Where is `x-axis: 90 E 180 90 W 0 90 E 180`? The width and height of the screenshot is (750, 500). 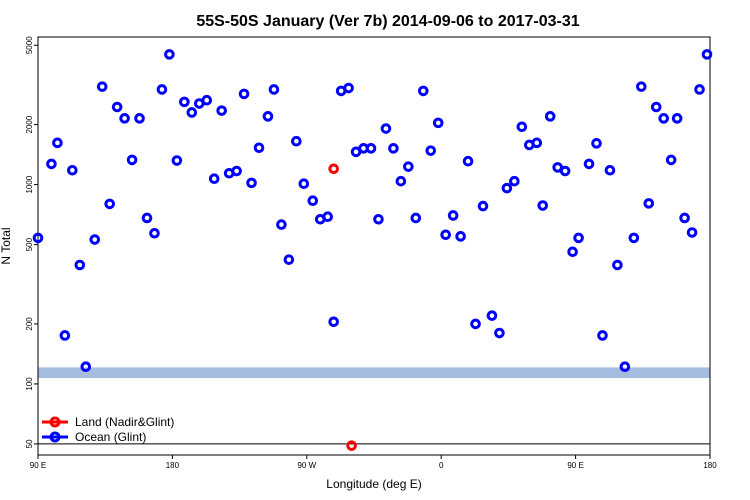
x-axis: 90 E 180 90 W 0 90 E 180 is located at coordinates (373, 462).